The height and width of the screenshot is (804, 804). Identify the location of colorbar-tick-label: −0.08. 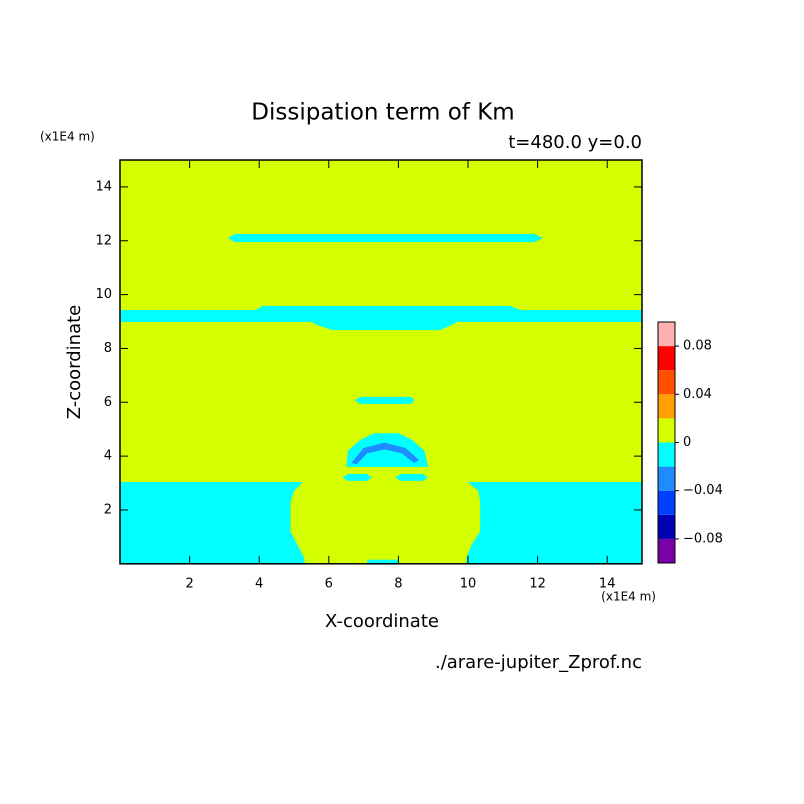
(703, 538).